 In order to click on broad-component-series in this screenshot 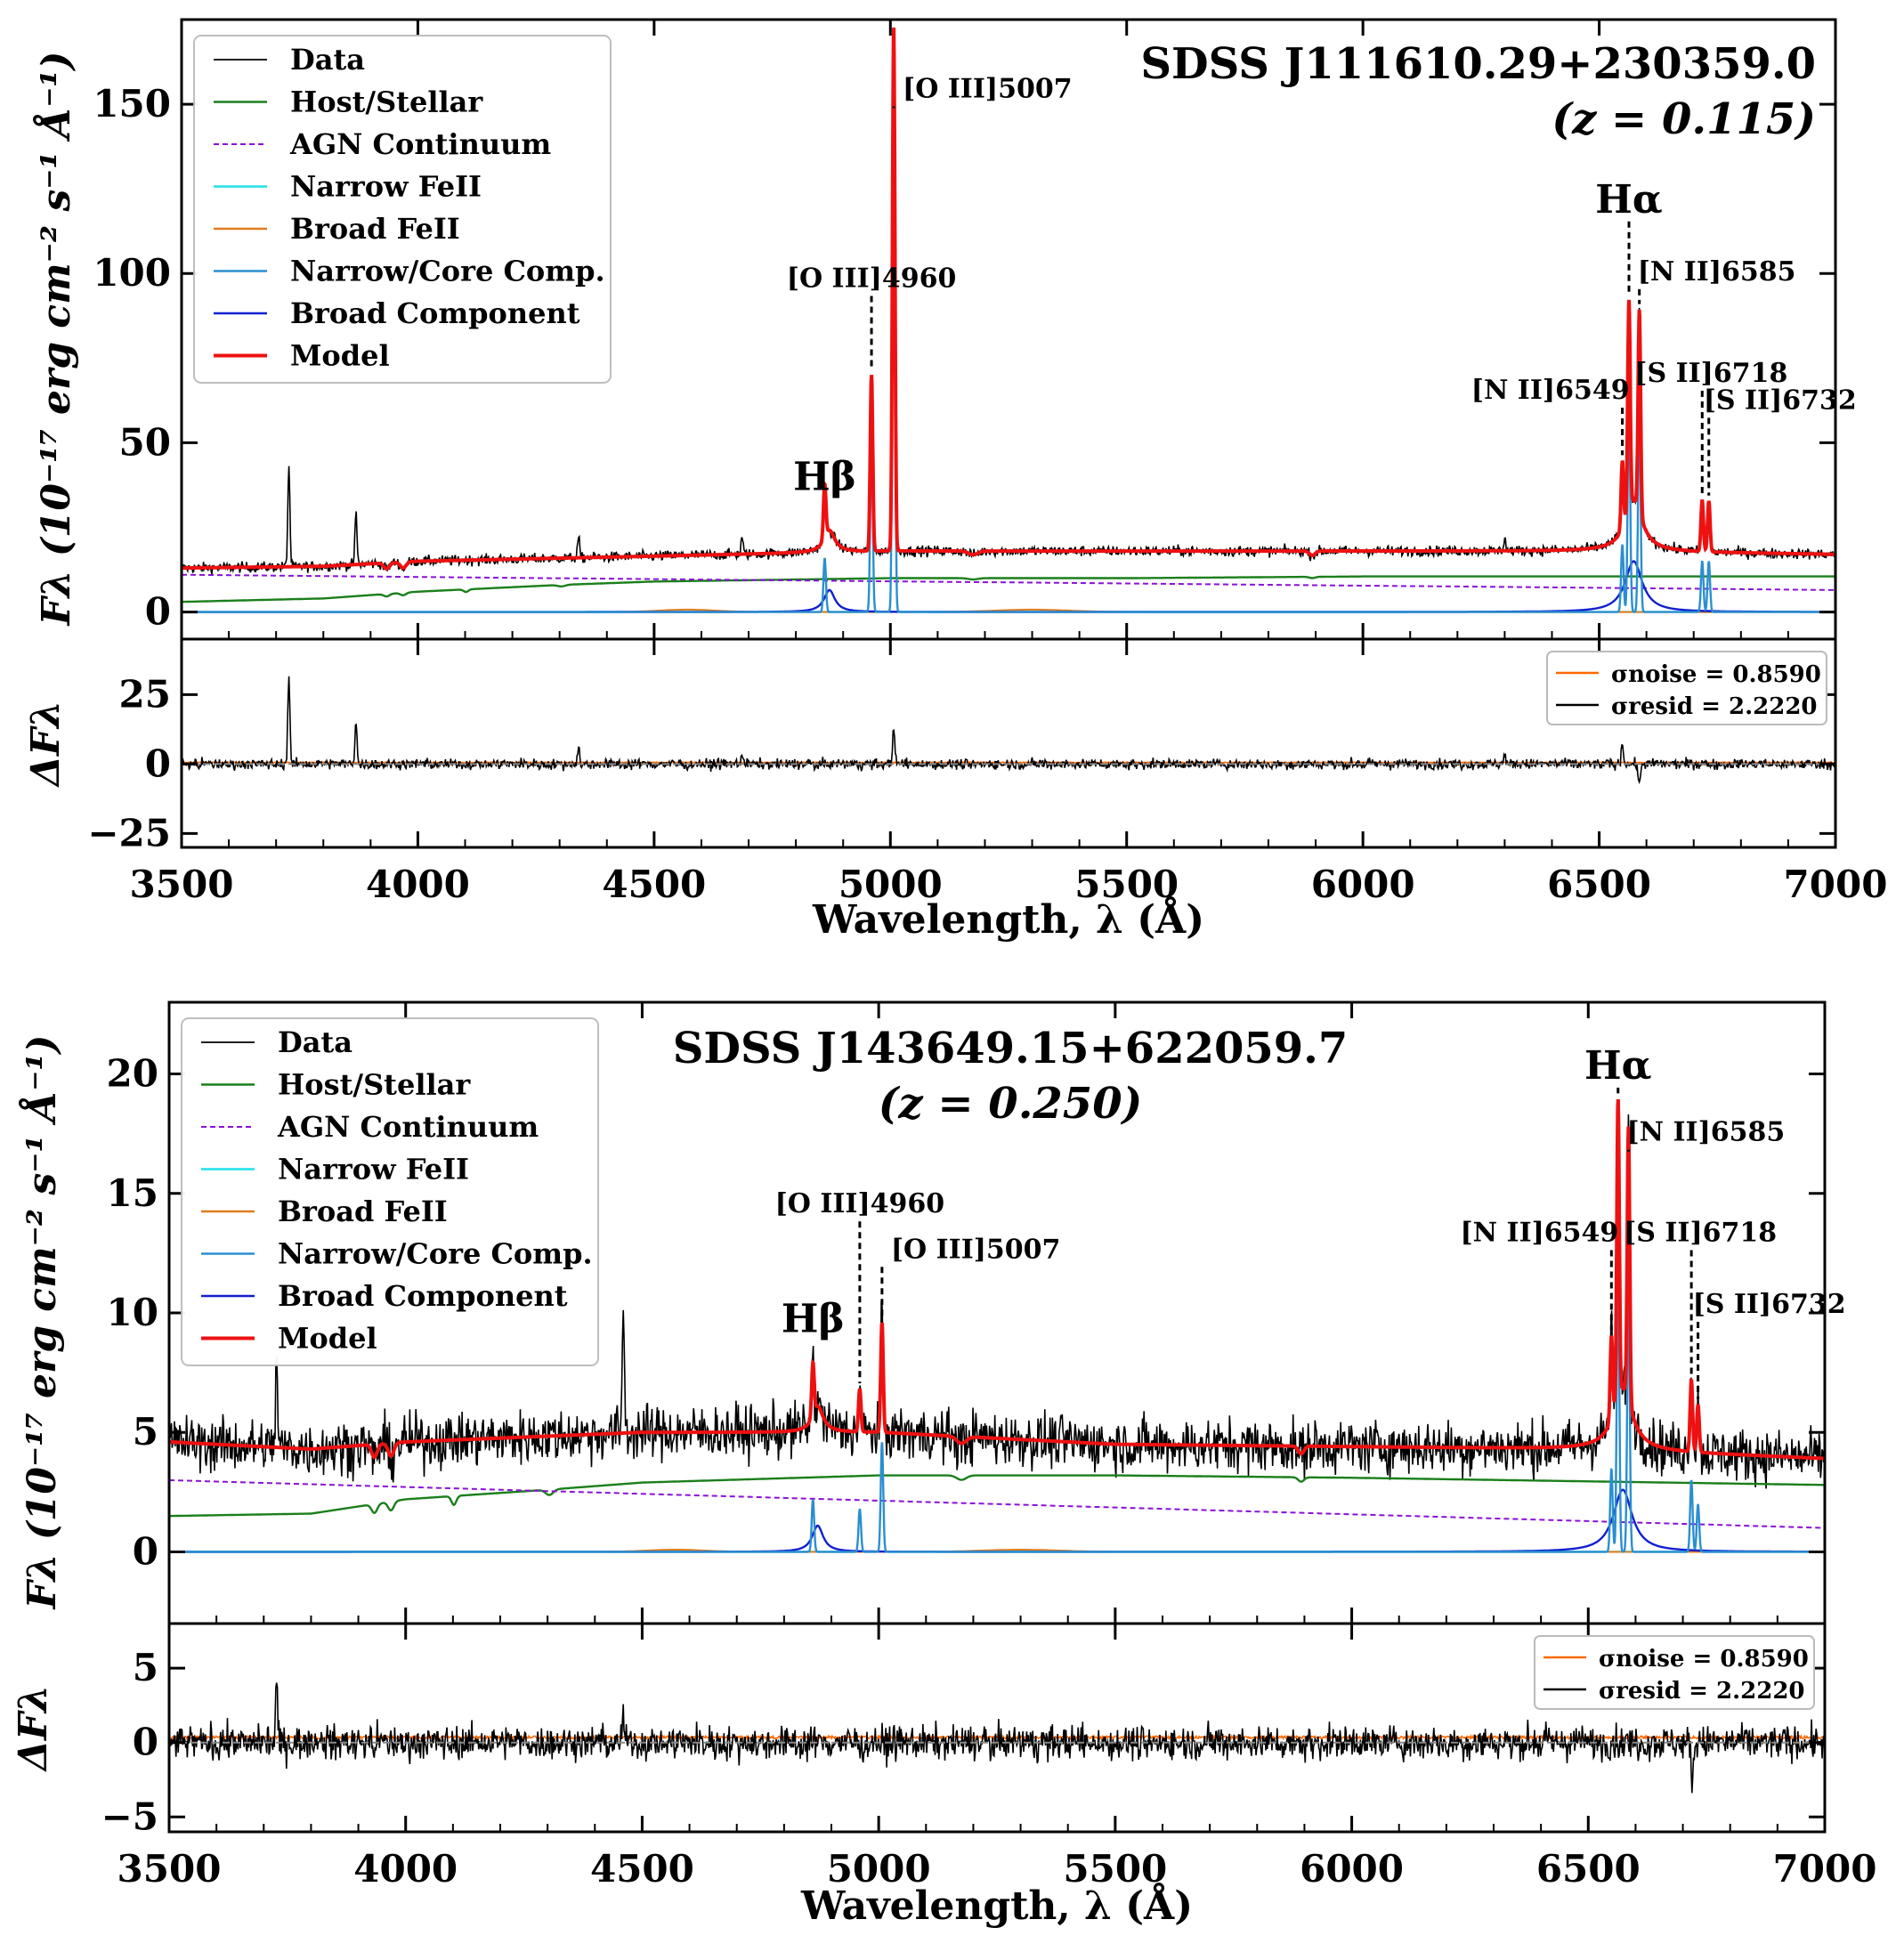, I will do `click(1008, 587)`.